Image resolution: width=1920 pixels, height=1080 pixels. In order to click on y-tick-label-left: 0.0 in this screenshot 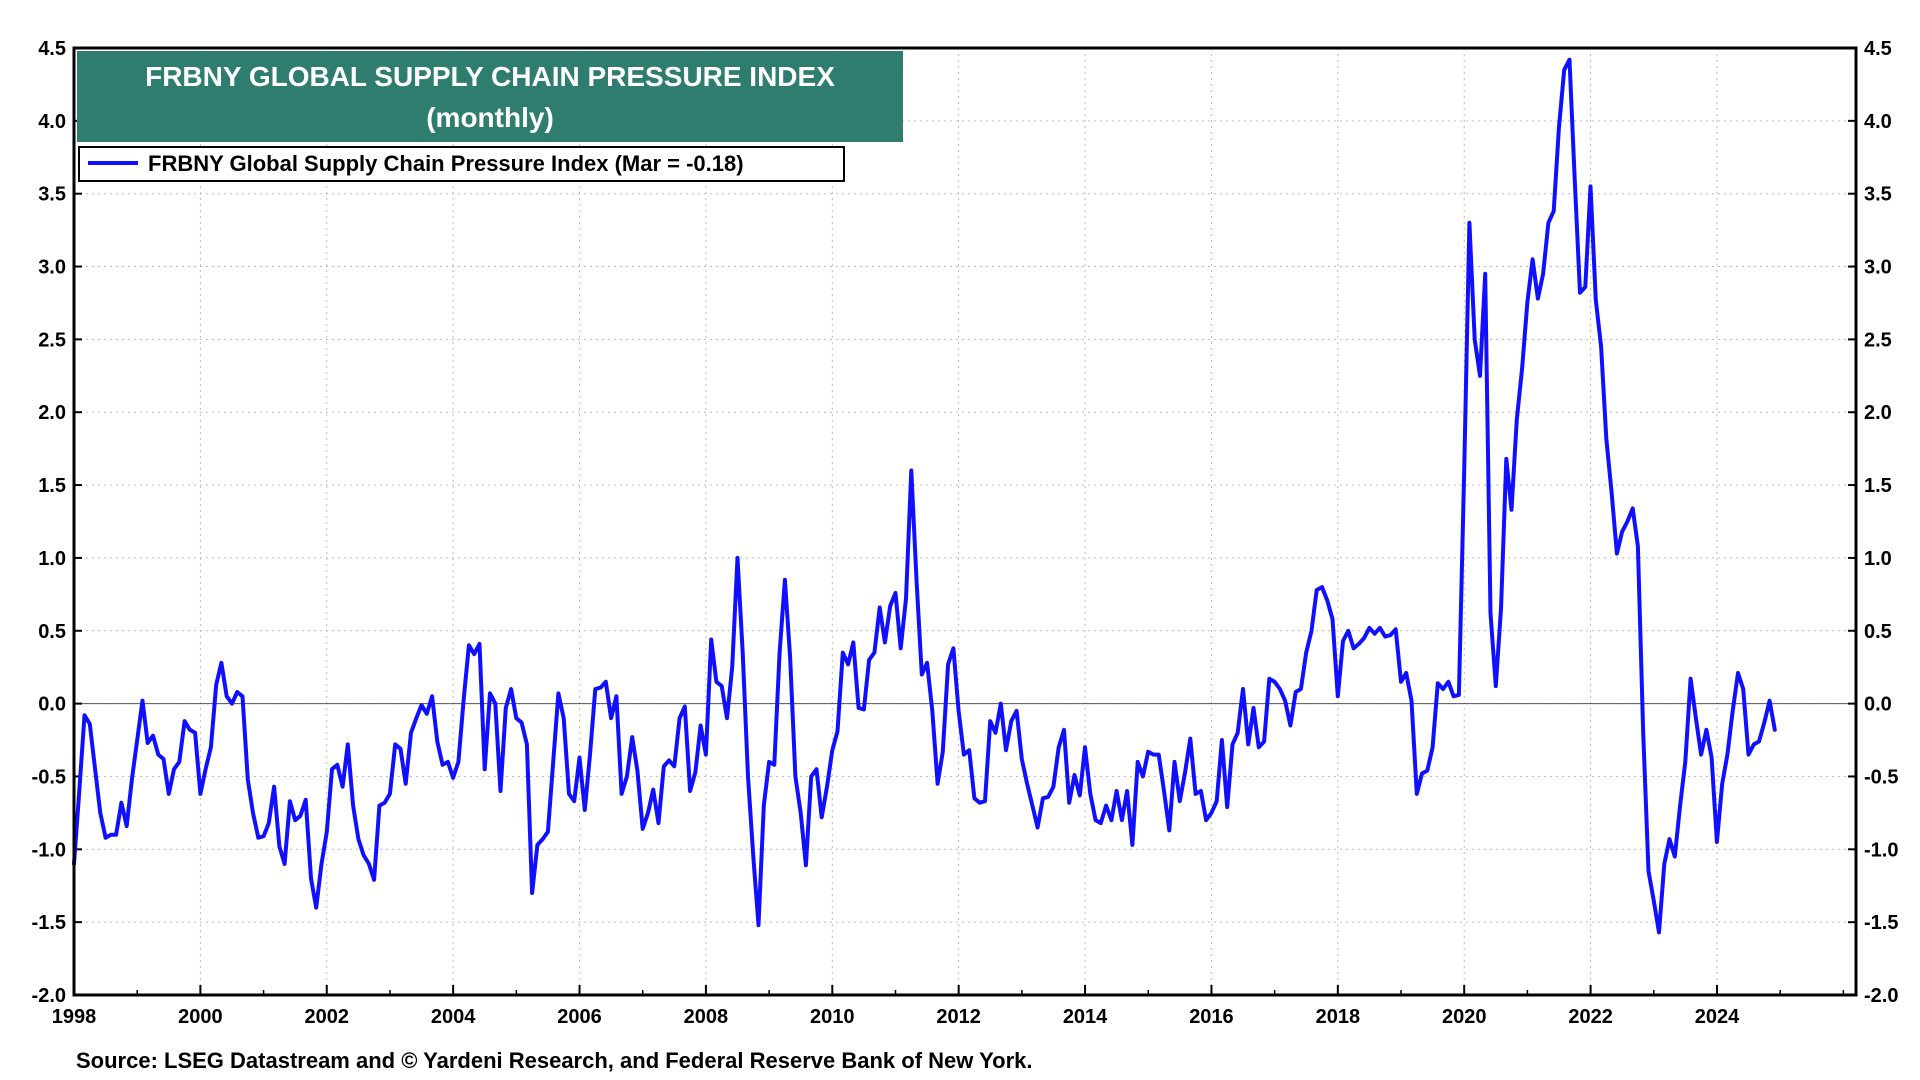, I will do `click(52, 705)`.